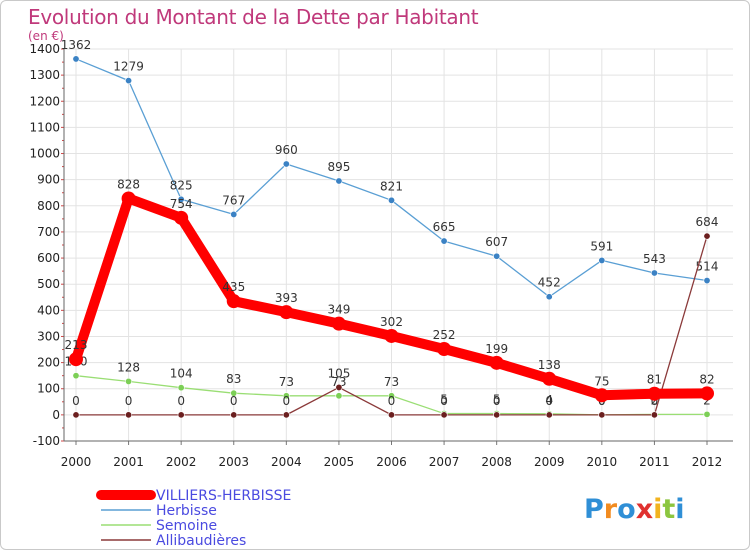  I want to click on y-tick-label: 800, so click(48, 206).